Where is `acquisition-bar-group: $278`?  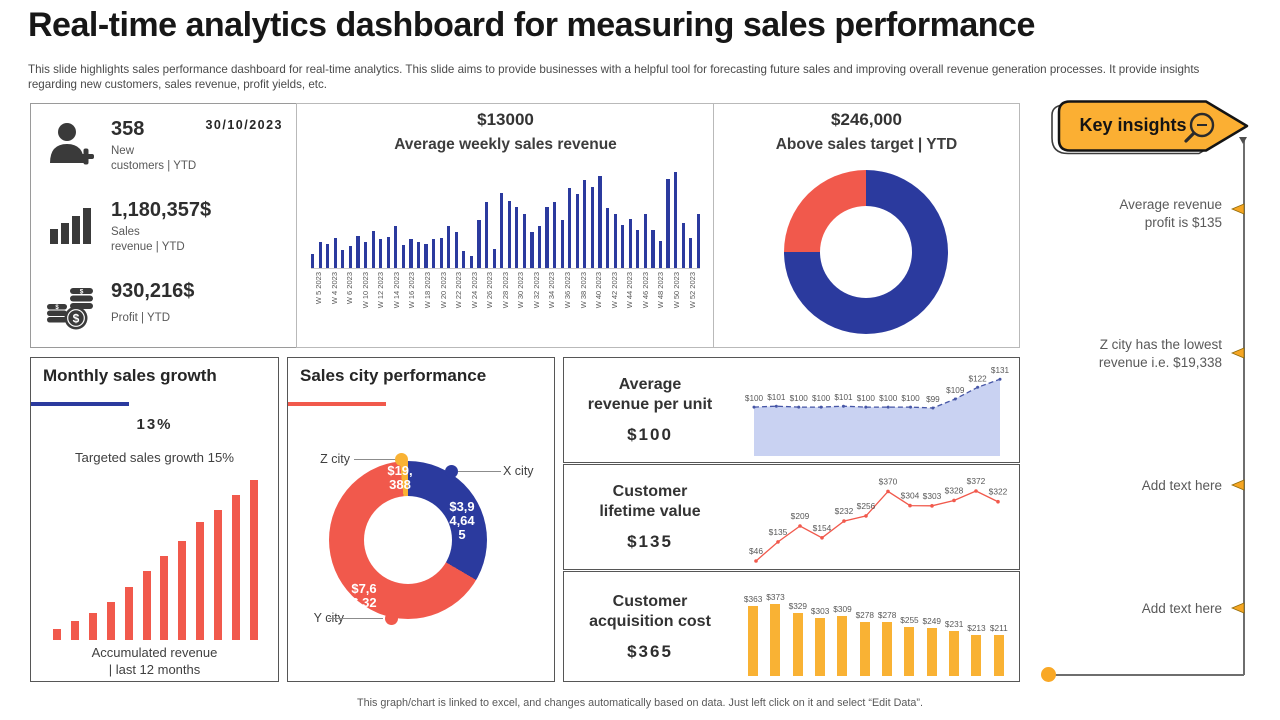
acquisition-bar-group: $278 is located at coordinates (887, 626).